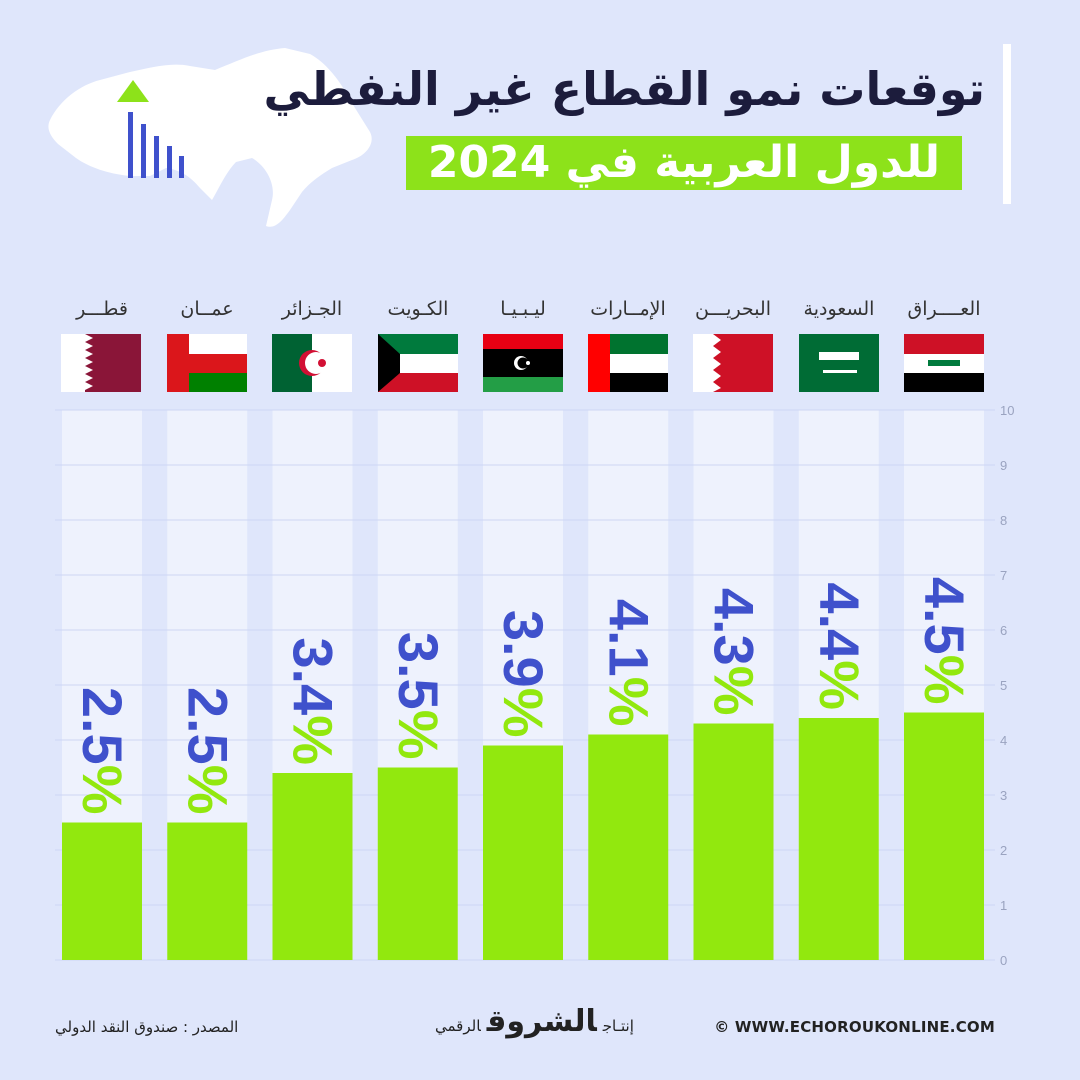 This screenshot has height=1080, width=1080. Describe the element at coordinates (618, 1026) in the screenshot. I see `brand-prefix: إنتـاج` at that location.